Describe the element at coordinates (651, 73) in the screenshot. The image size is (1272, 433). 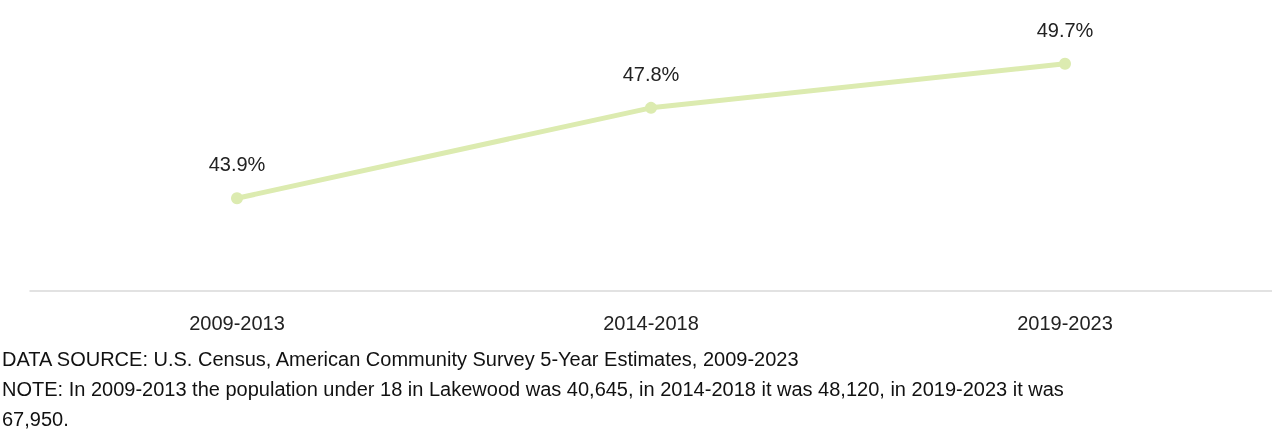
I see `data-label: 47.8%` at that location.